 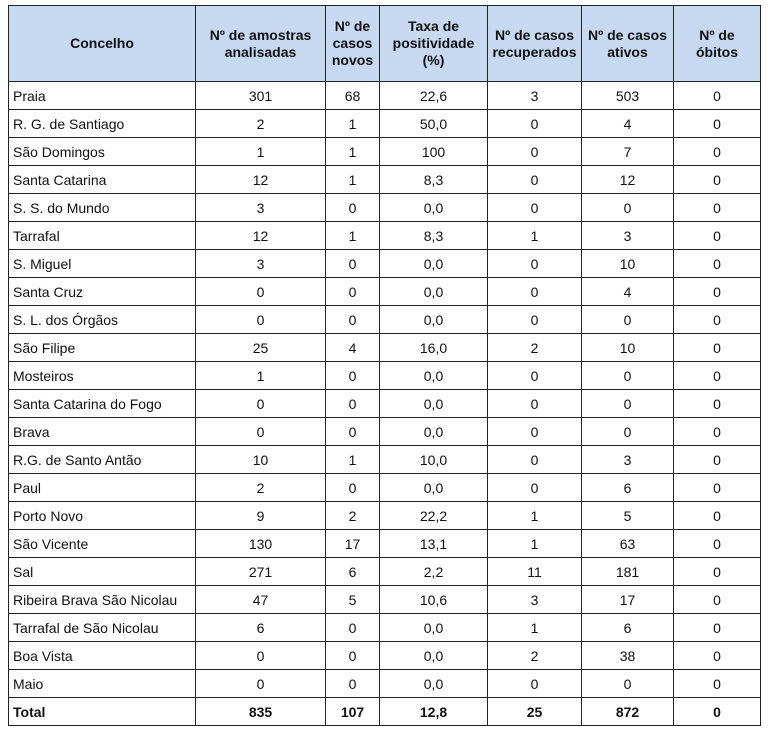 I want to click on table-row: S. L. dos Órgãos 0 0 0,0 0 0 0, so click(x=384, y=319).